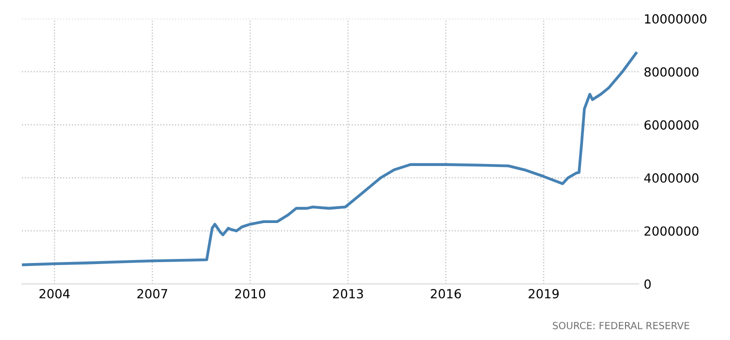 Image resolution: width=730 pixels, height=340 pixels. Describe the element at coordinates (671, 72) in the screenshot. I see `y-tick-label: 8000000` at that location.